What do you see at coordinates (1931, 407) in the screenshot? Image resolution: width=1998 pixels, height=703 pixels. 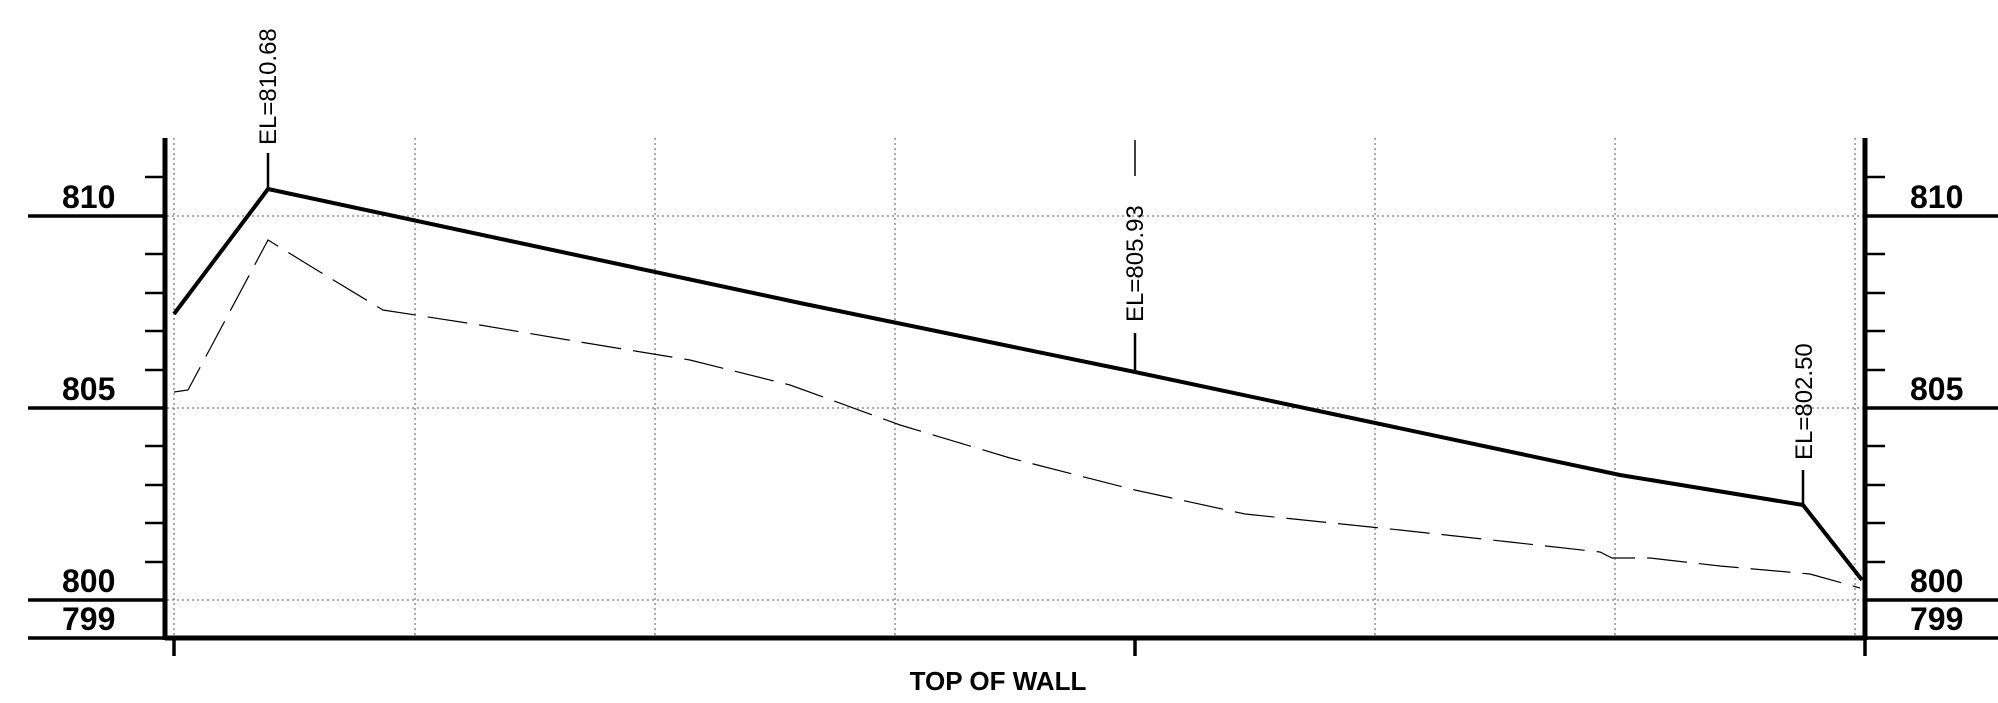 I see `right-elevation-scale` at bounding box center [1931, 407].